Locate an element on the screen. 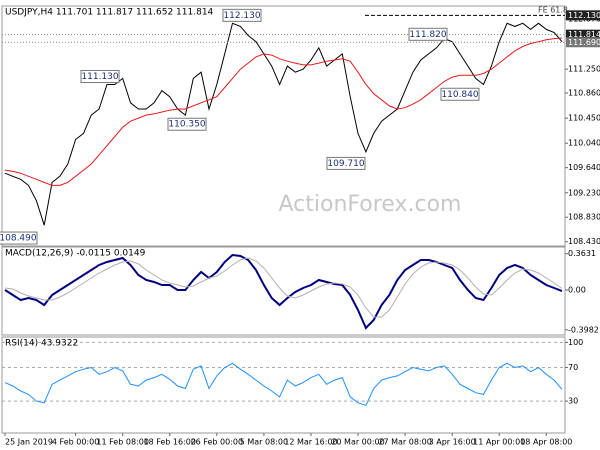 The image size is (600, 450). callout-label: 111.820 is located at coordinates (427, 35).